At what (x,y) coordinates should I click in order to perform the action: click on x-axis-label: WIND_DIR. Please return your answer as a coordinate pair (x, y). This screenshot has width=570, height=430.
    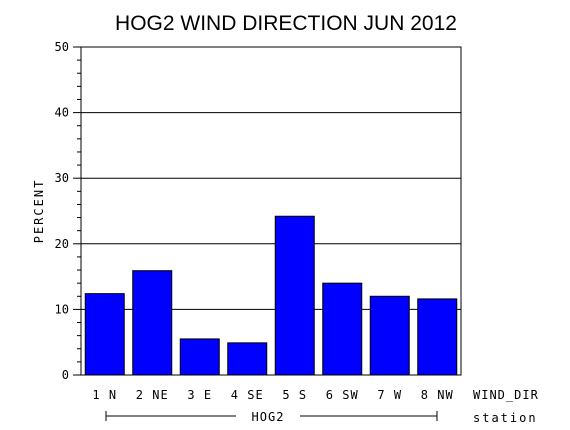
    Looking at the image, I should click on (506, 395).